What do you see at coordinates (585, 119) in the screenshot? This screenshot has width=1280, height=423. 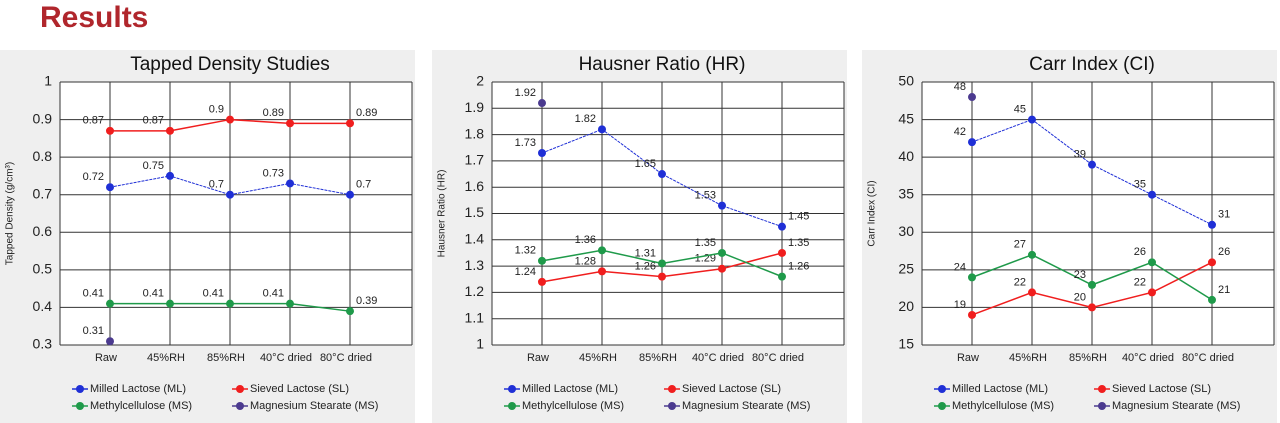 I see `data-label: 1.82` at bounding box center [585, 119].